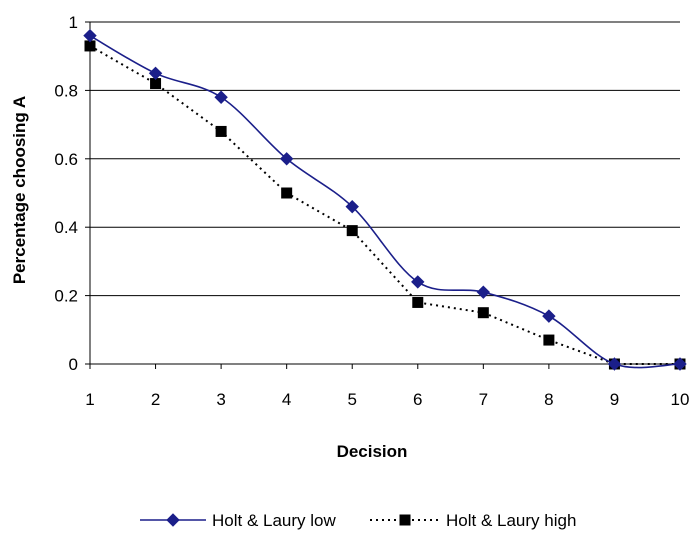  I want to click on legend-item: Holt & Laury high, so click(473, 520).